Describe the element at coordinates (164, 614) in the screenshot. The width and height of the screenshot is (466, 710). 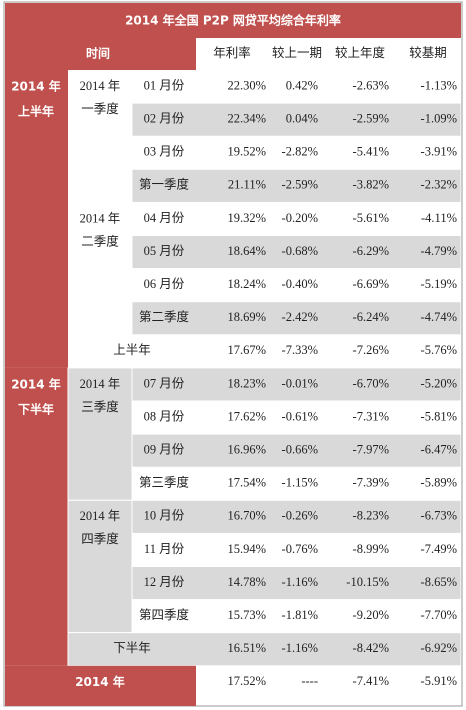
I see `row-label: 第四季度` at that location.